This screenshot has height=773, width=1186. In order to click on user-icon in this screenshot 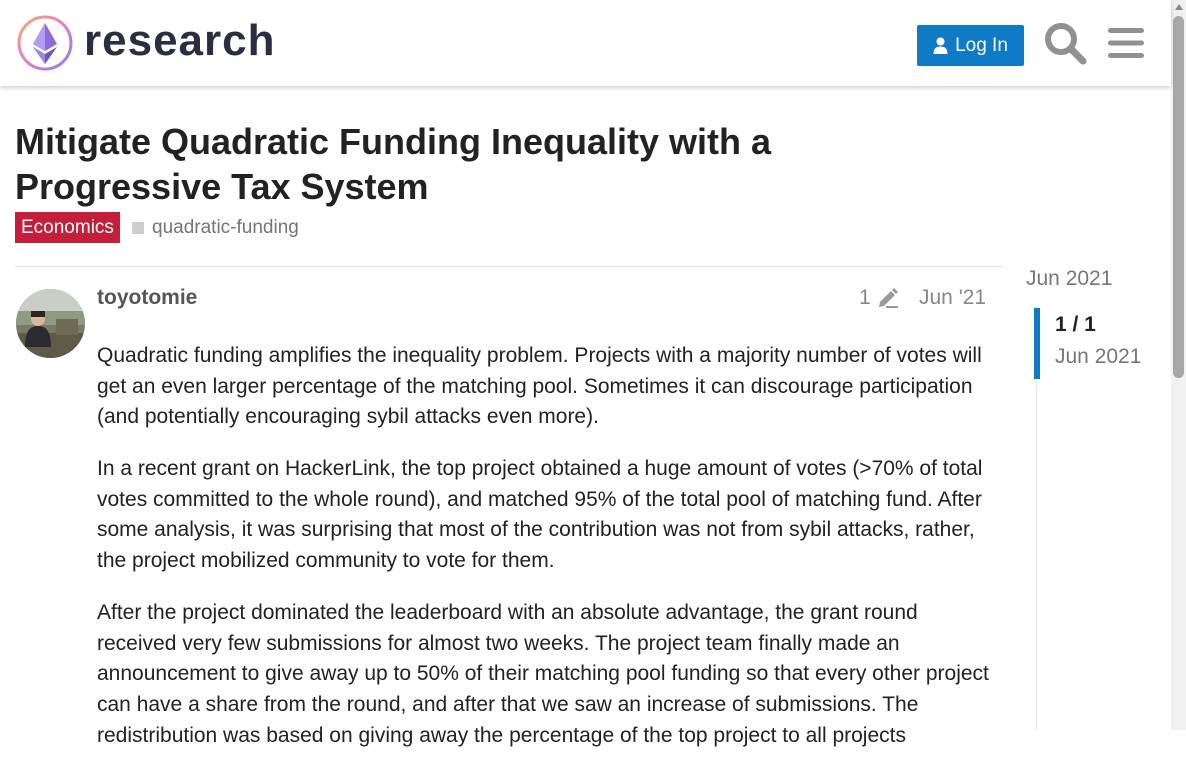, I will do `click(940, 45)`.